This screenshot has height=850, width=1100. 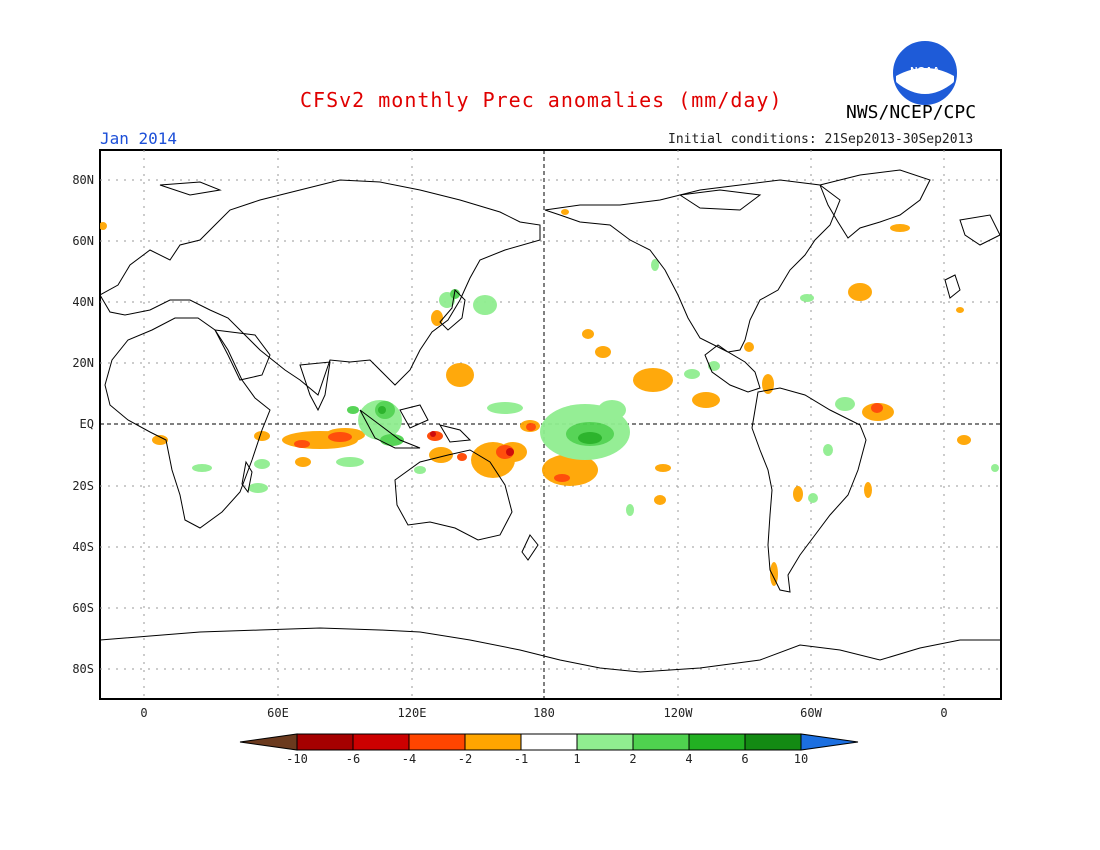 I want to click on colorbar-label: -10, so click(x=297, y=759).